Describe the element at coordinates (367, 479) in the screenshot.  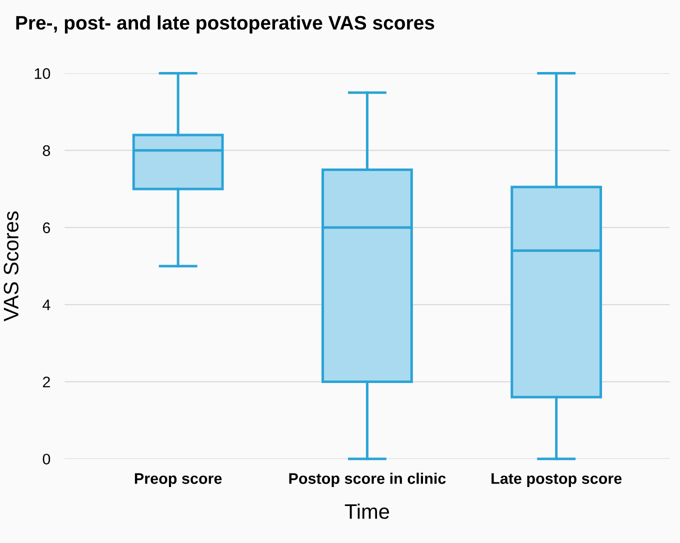
I see `x-tick-label: Postop score in clinic` at that location.